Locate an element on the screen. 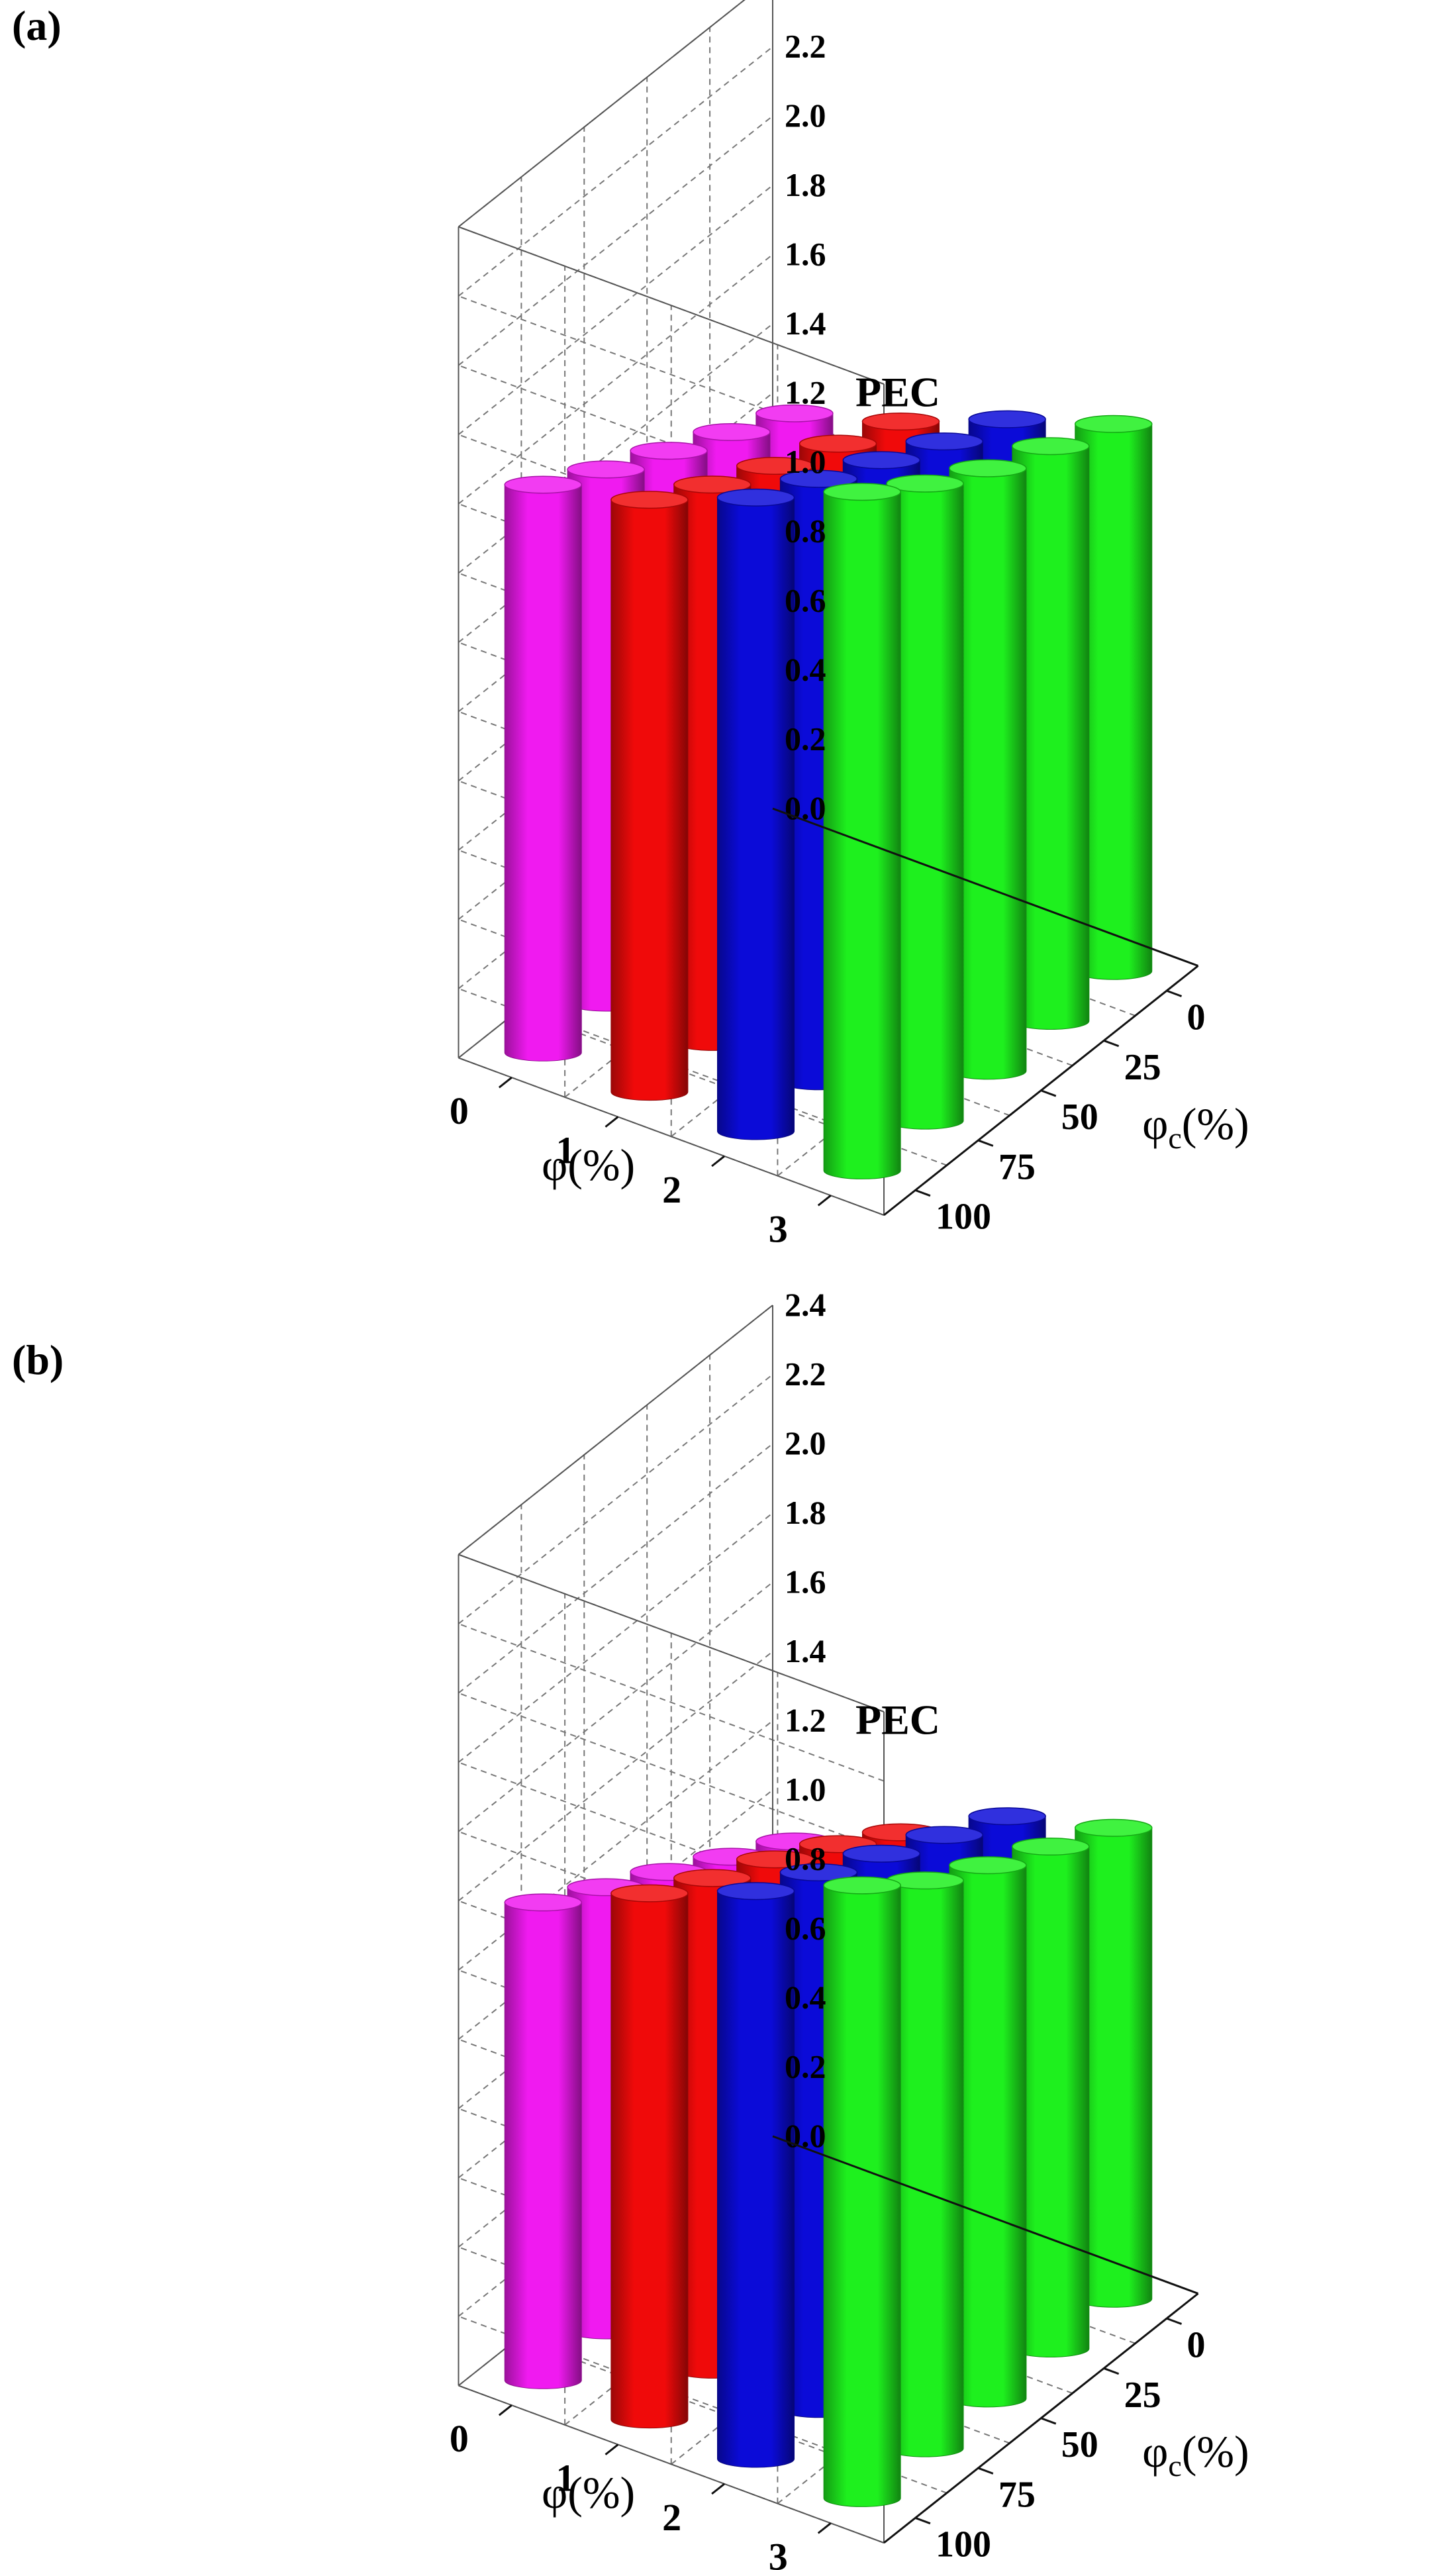  z-tick-label: 2.4 is located at coordinates (805, 1304).